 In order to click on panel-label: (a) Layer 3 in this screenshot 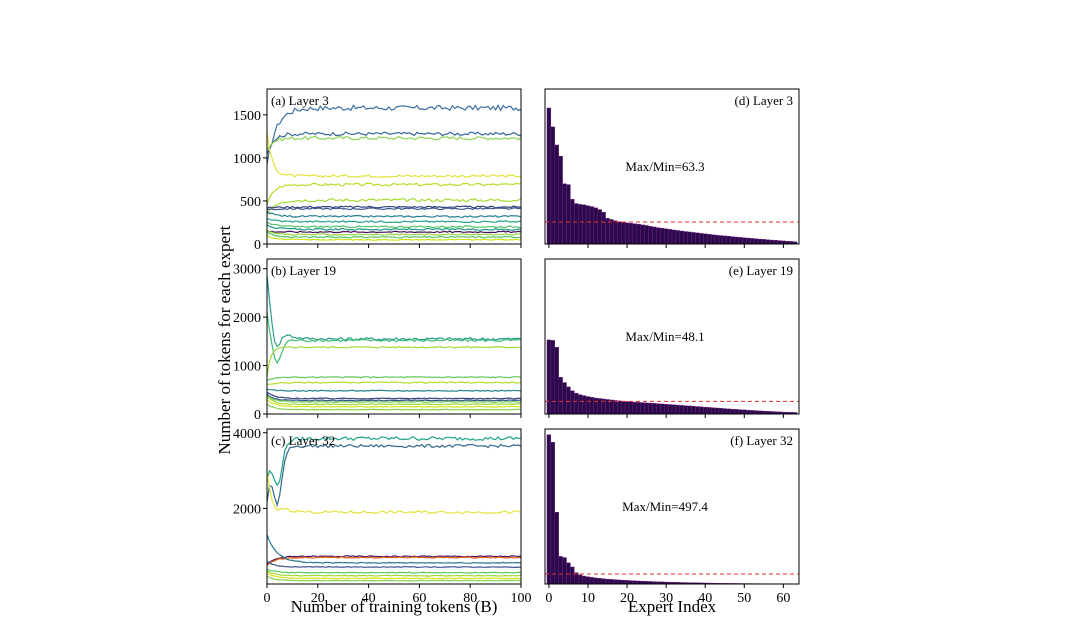, I will do `click(300, 100)`.